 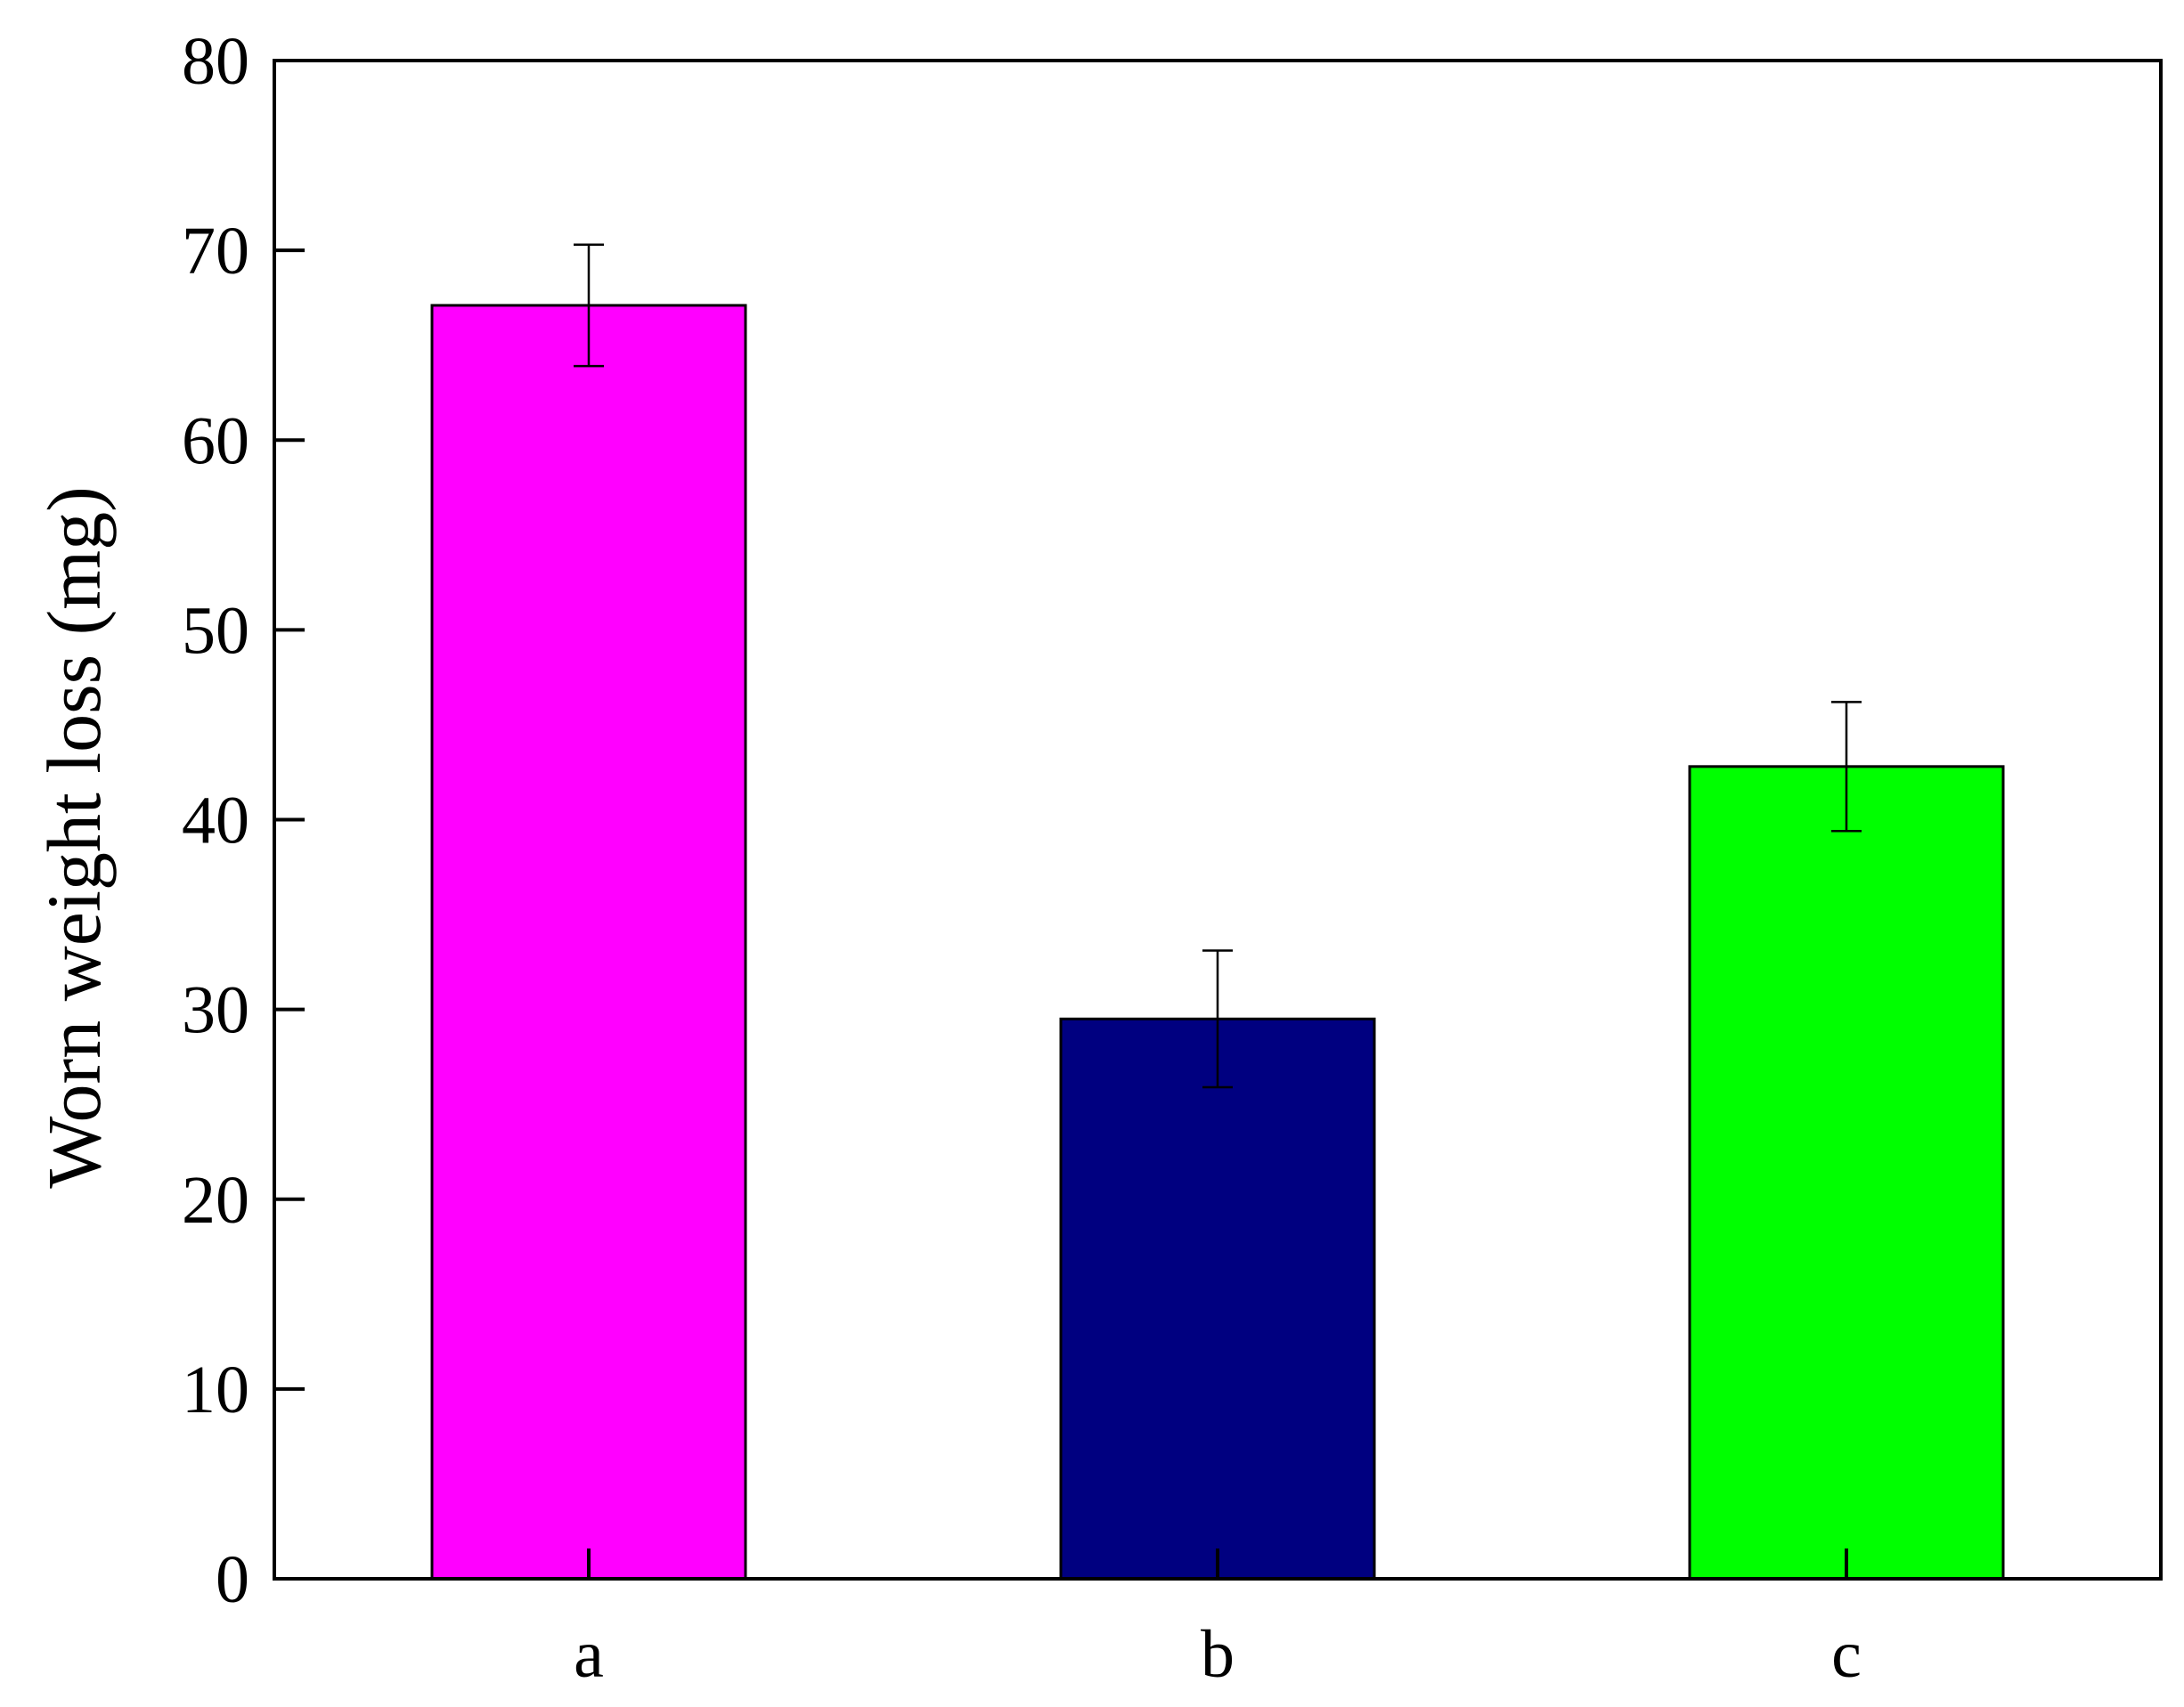 What do you see at coordinates (1846, 1173) in the screenshot?
I see `bar-c` at bounding box center [1846, 1173].